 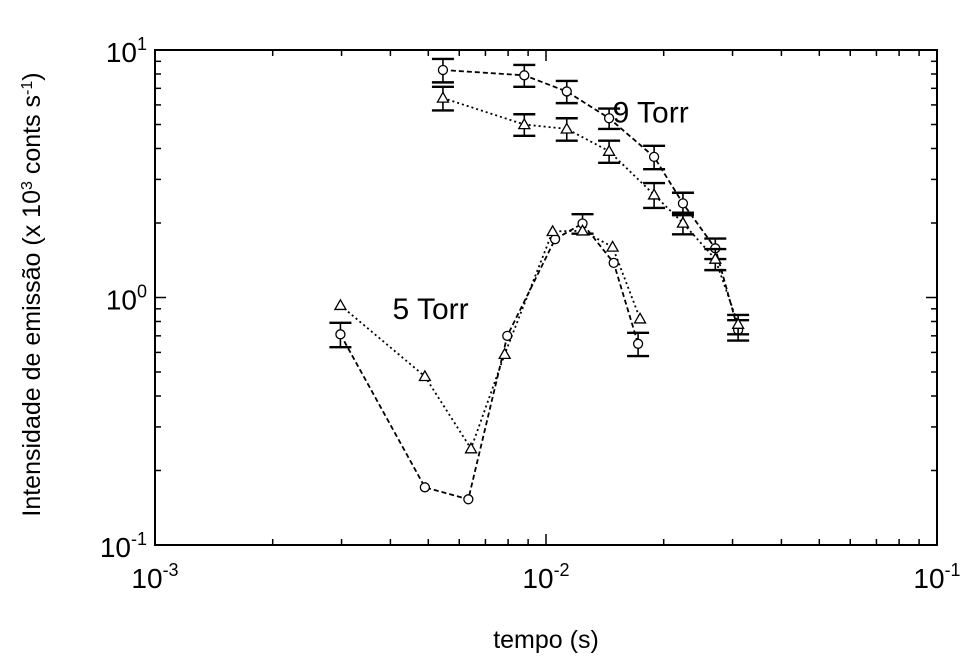 I want to click on x-tick-label: 10⁻¹, so click(x=936, y=577).